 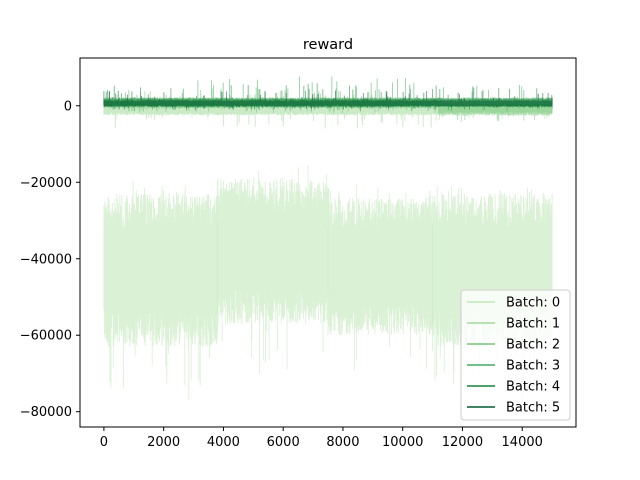 What do you see at coordinates (46, 336) in the screenshot?
I see `y-tick-label-3: −60000` at bounding box center [46, 336].